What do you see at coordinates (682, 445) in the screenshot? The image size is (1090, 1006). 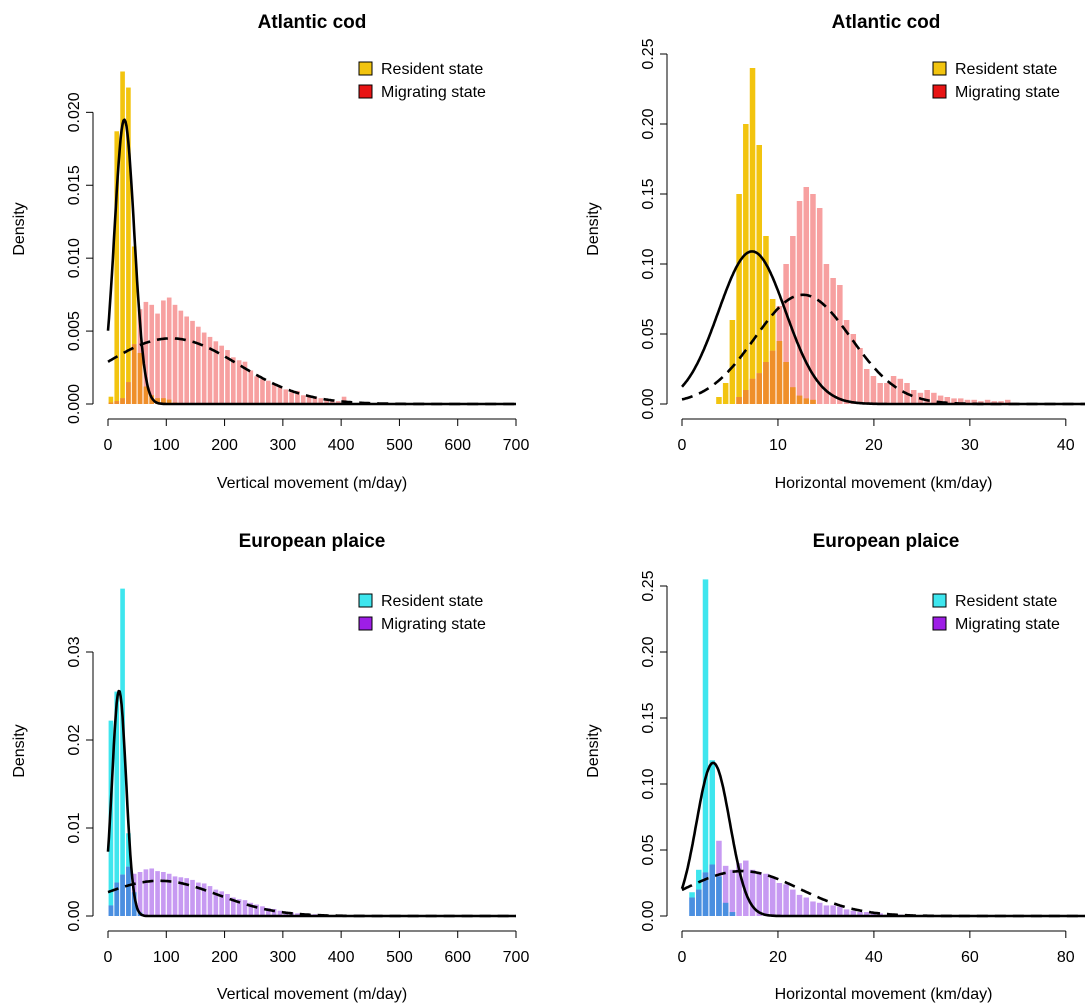 I see `x-tick-label: 0` at bounding box center [682, 445].